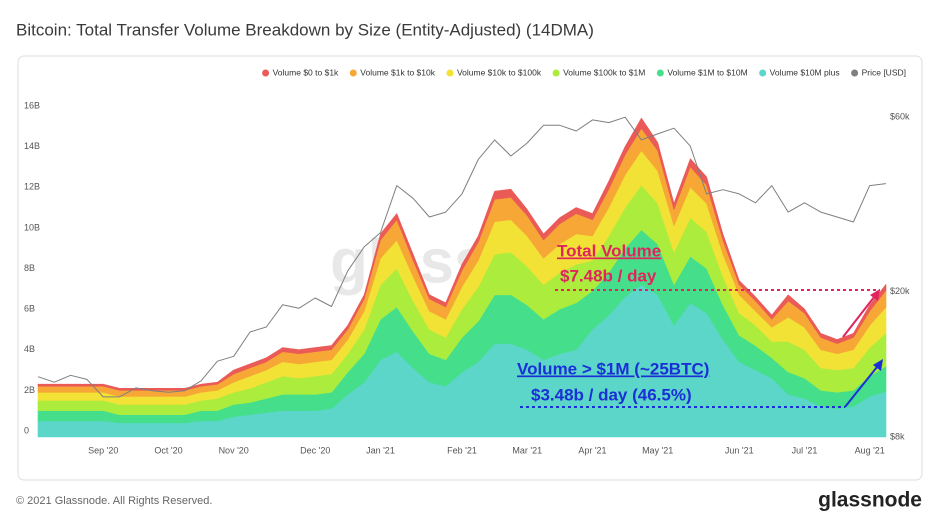 The height and width of the screenshot is (532, 940). Describe the element at coordinates (26, 430) in the screenshot. I see `y-tick-label: 0` at that location.